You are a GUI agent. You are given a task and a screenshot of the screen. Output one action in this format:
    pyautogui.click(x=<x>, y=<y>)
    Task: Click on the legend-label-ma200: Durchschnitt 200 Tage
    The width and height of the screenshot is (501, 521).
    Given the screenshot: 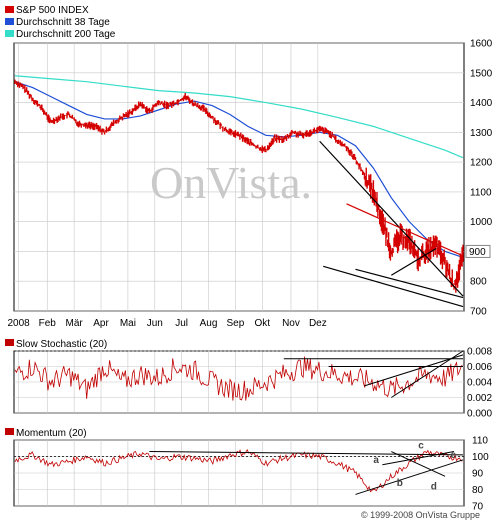 What is the action you would take?
    pyautogui.click(x=66, y=34)
    